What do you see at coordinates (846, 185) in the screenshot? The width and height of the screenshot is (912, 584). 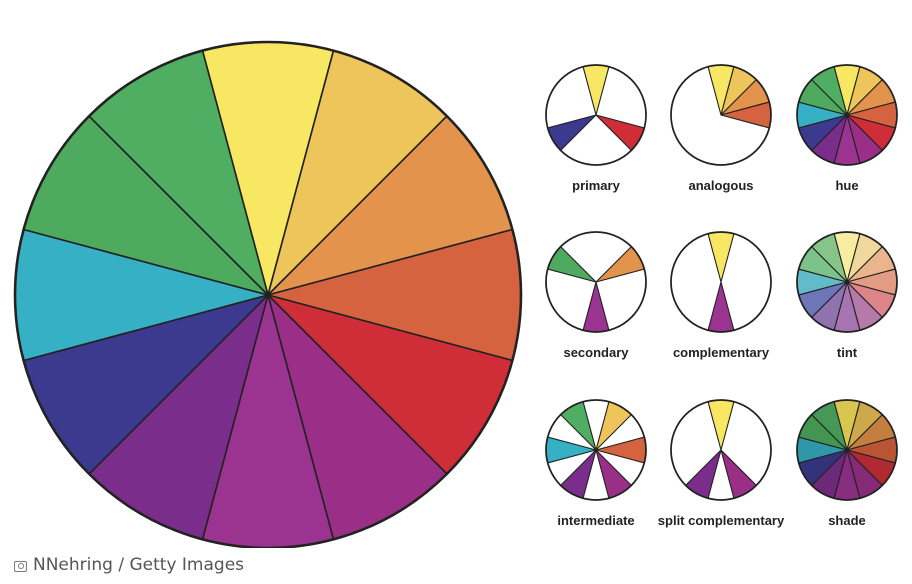 I see `scheme-label: hue` at bounding box center [846, 185].